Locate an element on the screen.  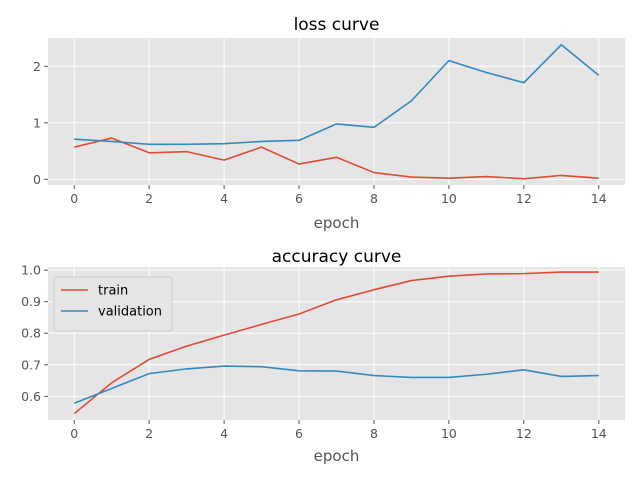
series-line-validation is located at coordinates (336, 385).